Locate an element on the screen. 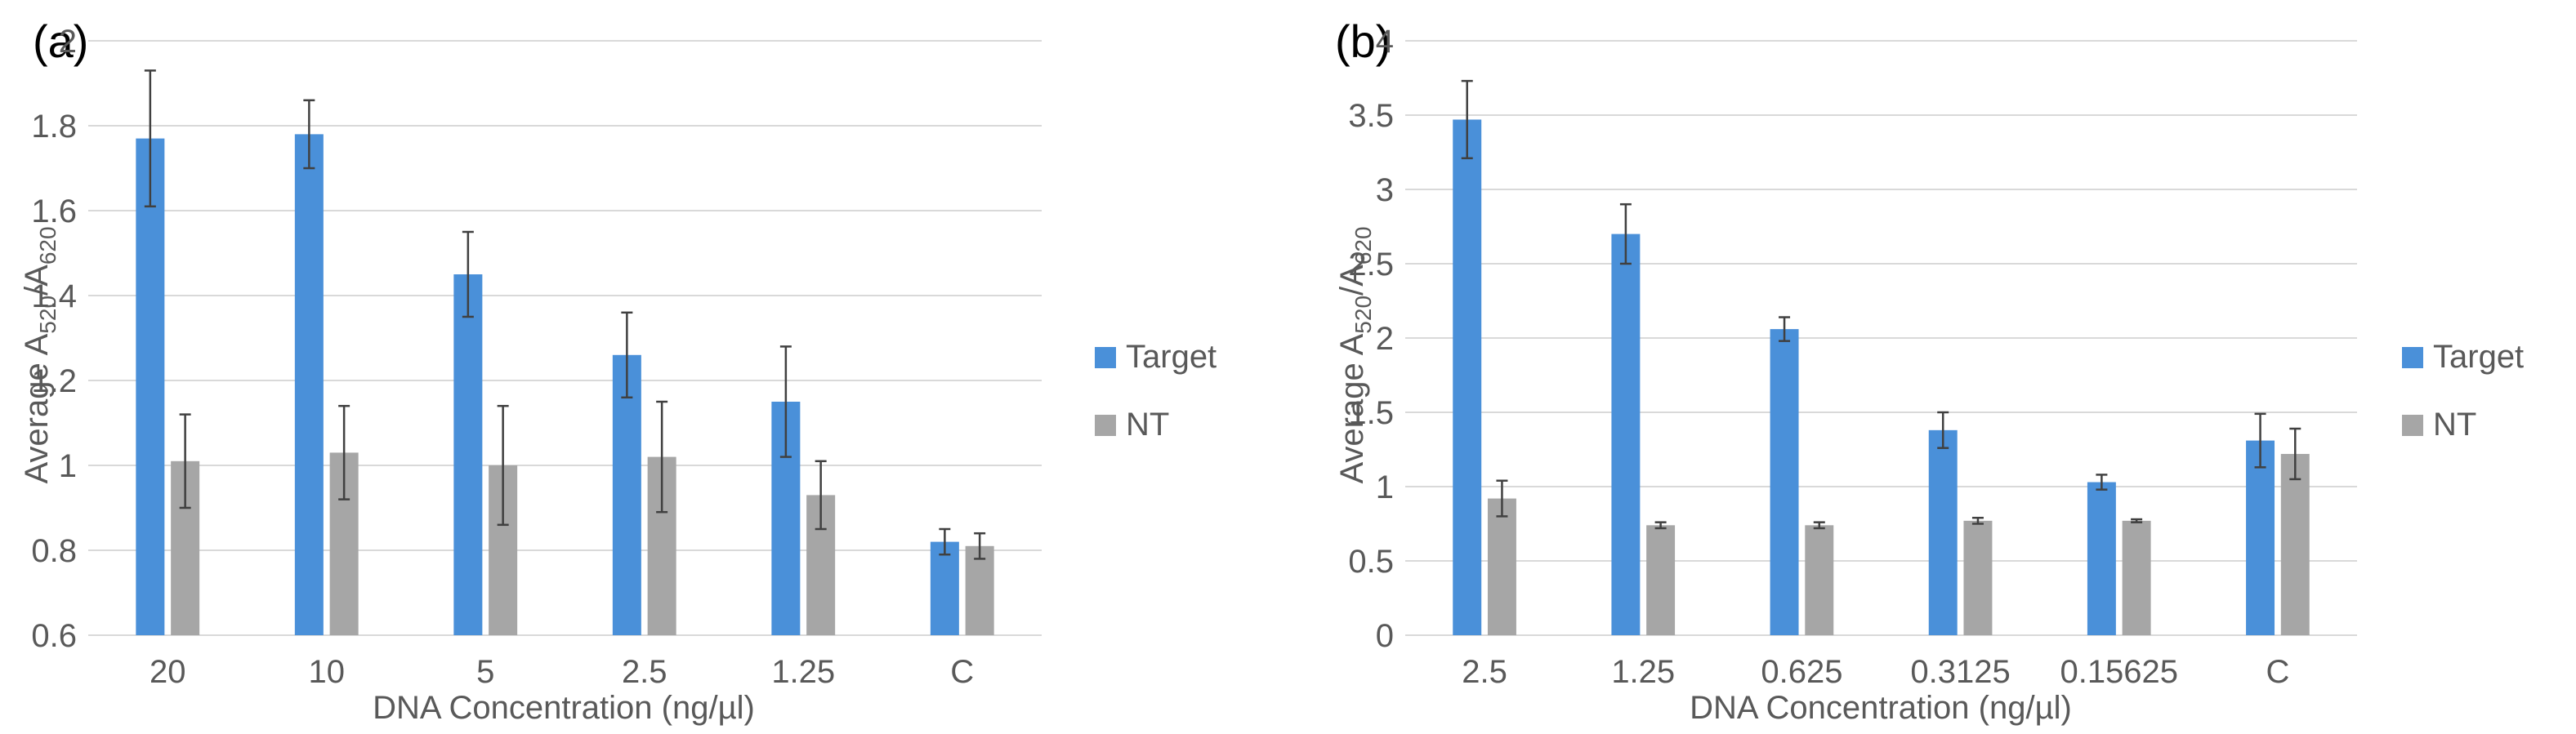  panel-a-legend-label-nt: NT is located at coordinates (1147, 425).